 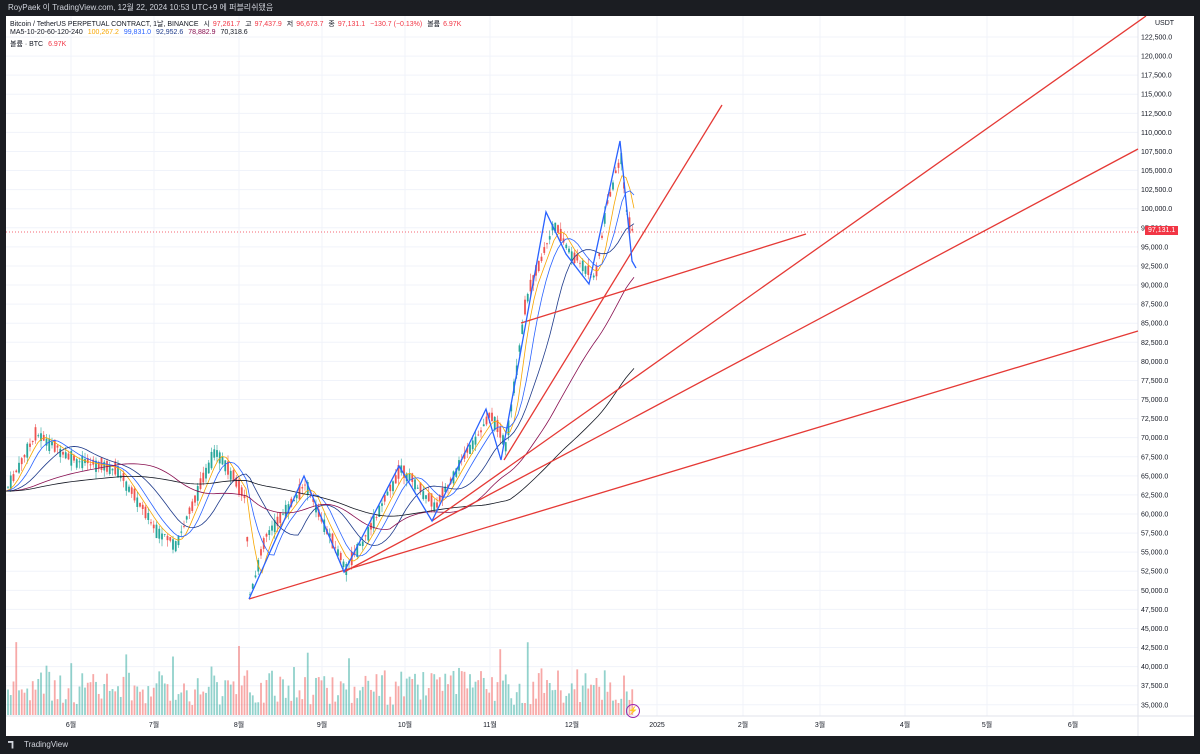 I want to click on volume-line-label: 볼륨 · BTC, so click(x=27, y=44).